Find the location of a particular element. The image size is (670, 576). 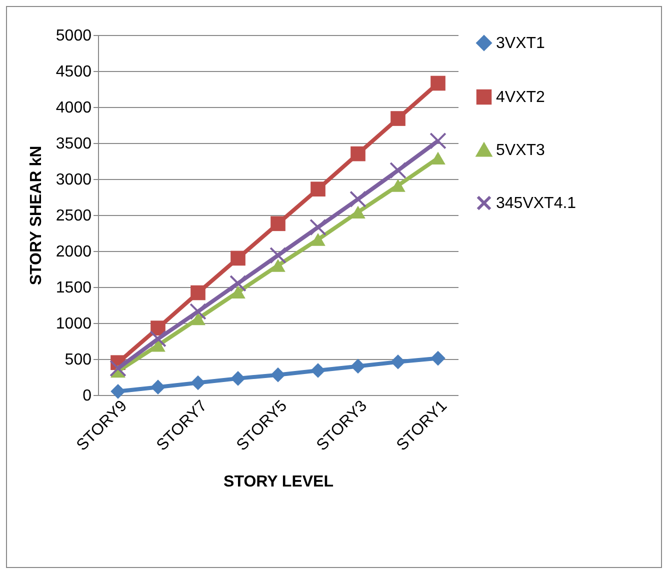

y-tick-label: 2000 is located at coordinates (74, 252).